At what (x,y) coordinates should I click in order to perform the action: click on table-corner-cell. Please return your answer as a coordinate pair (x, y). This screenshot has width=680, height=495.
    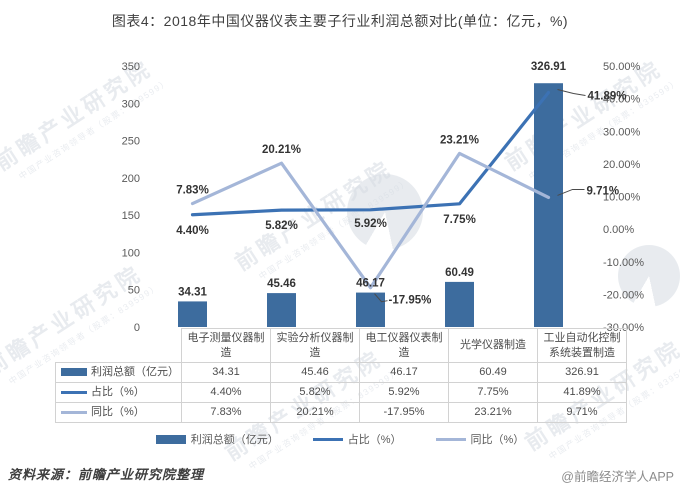
    Looking at the image, I should click on (119, 346).